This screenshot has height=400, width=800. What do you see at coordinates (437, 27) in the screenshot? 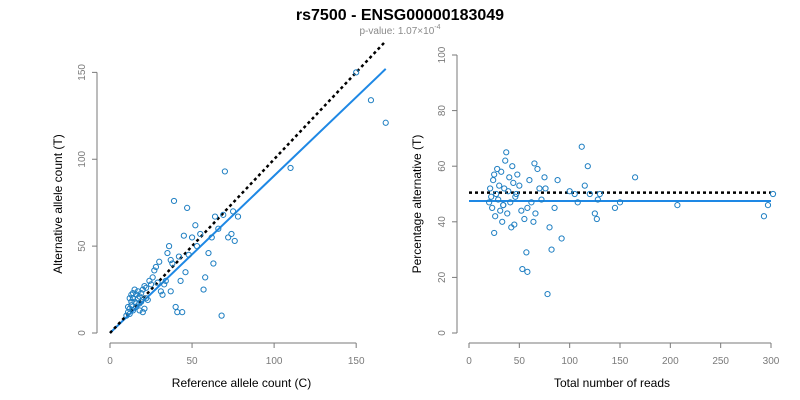
I see `subtitle-exponent: -4` at bounding box center [437, 27].